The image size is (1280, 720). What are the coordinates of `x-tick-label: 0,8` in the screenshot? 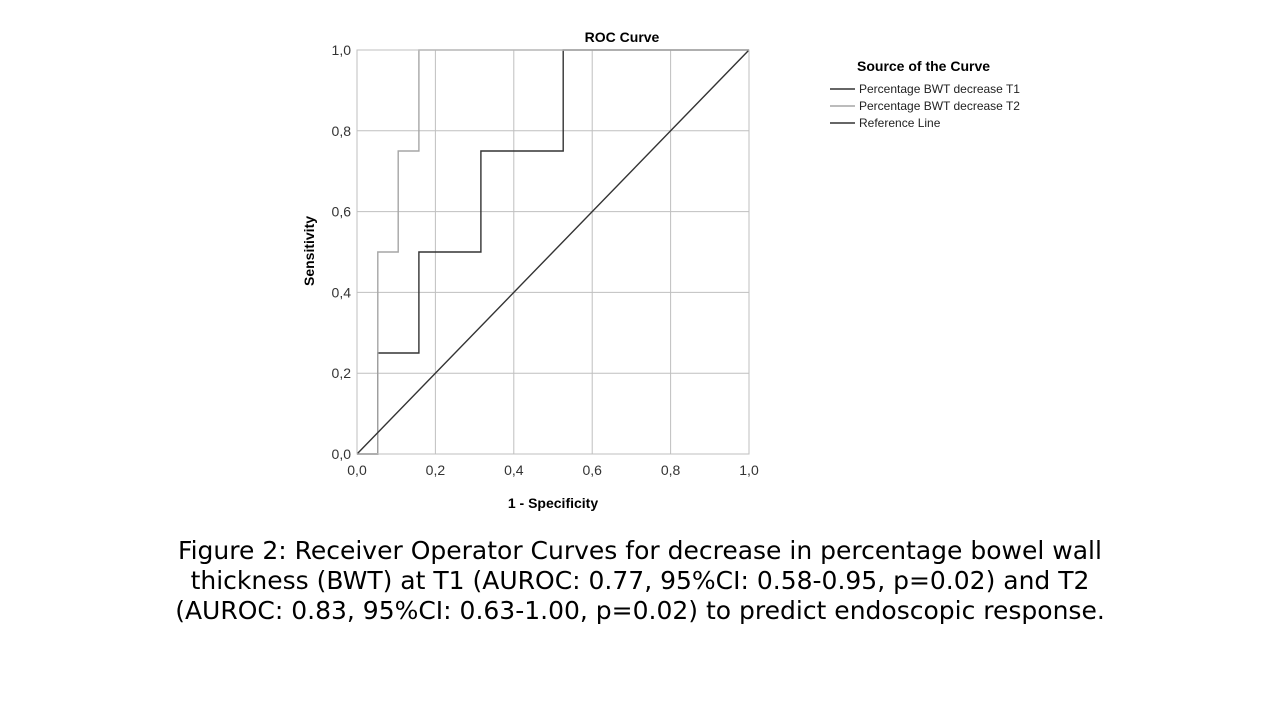 It's located at (671, 470).